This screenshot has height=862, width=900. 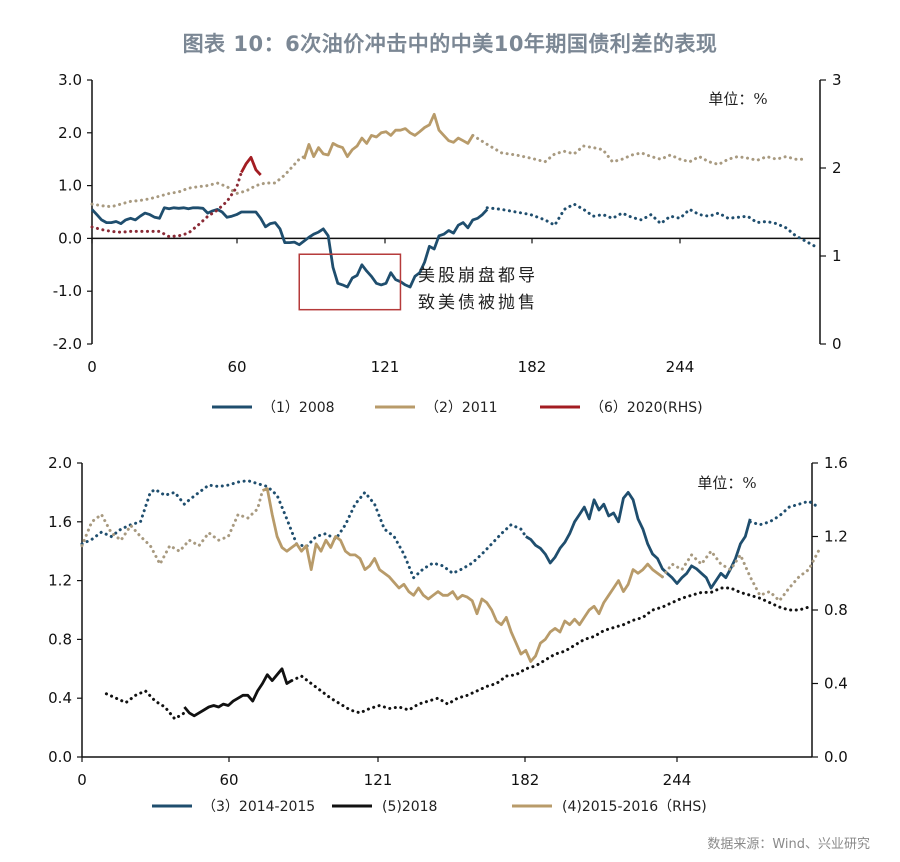 What do you see at coordinates (350, 282) in the screenshot?
I see `annotation-box` at bounding box center [350, 282].